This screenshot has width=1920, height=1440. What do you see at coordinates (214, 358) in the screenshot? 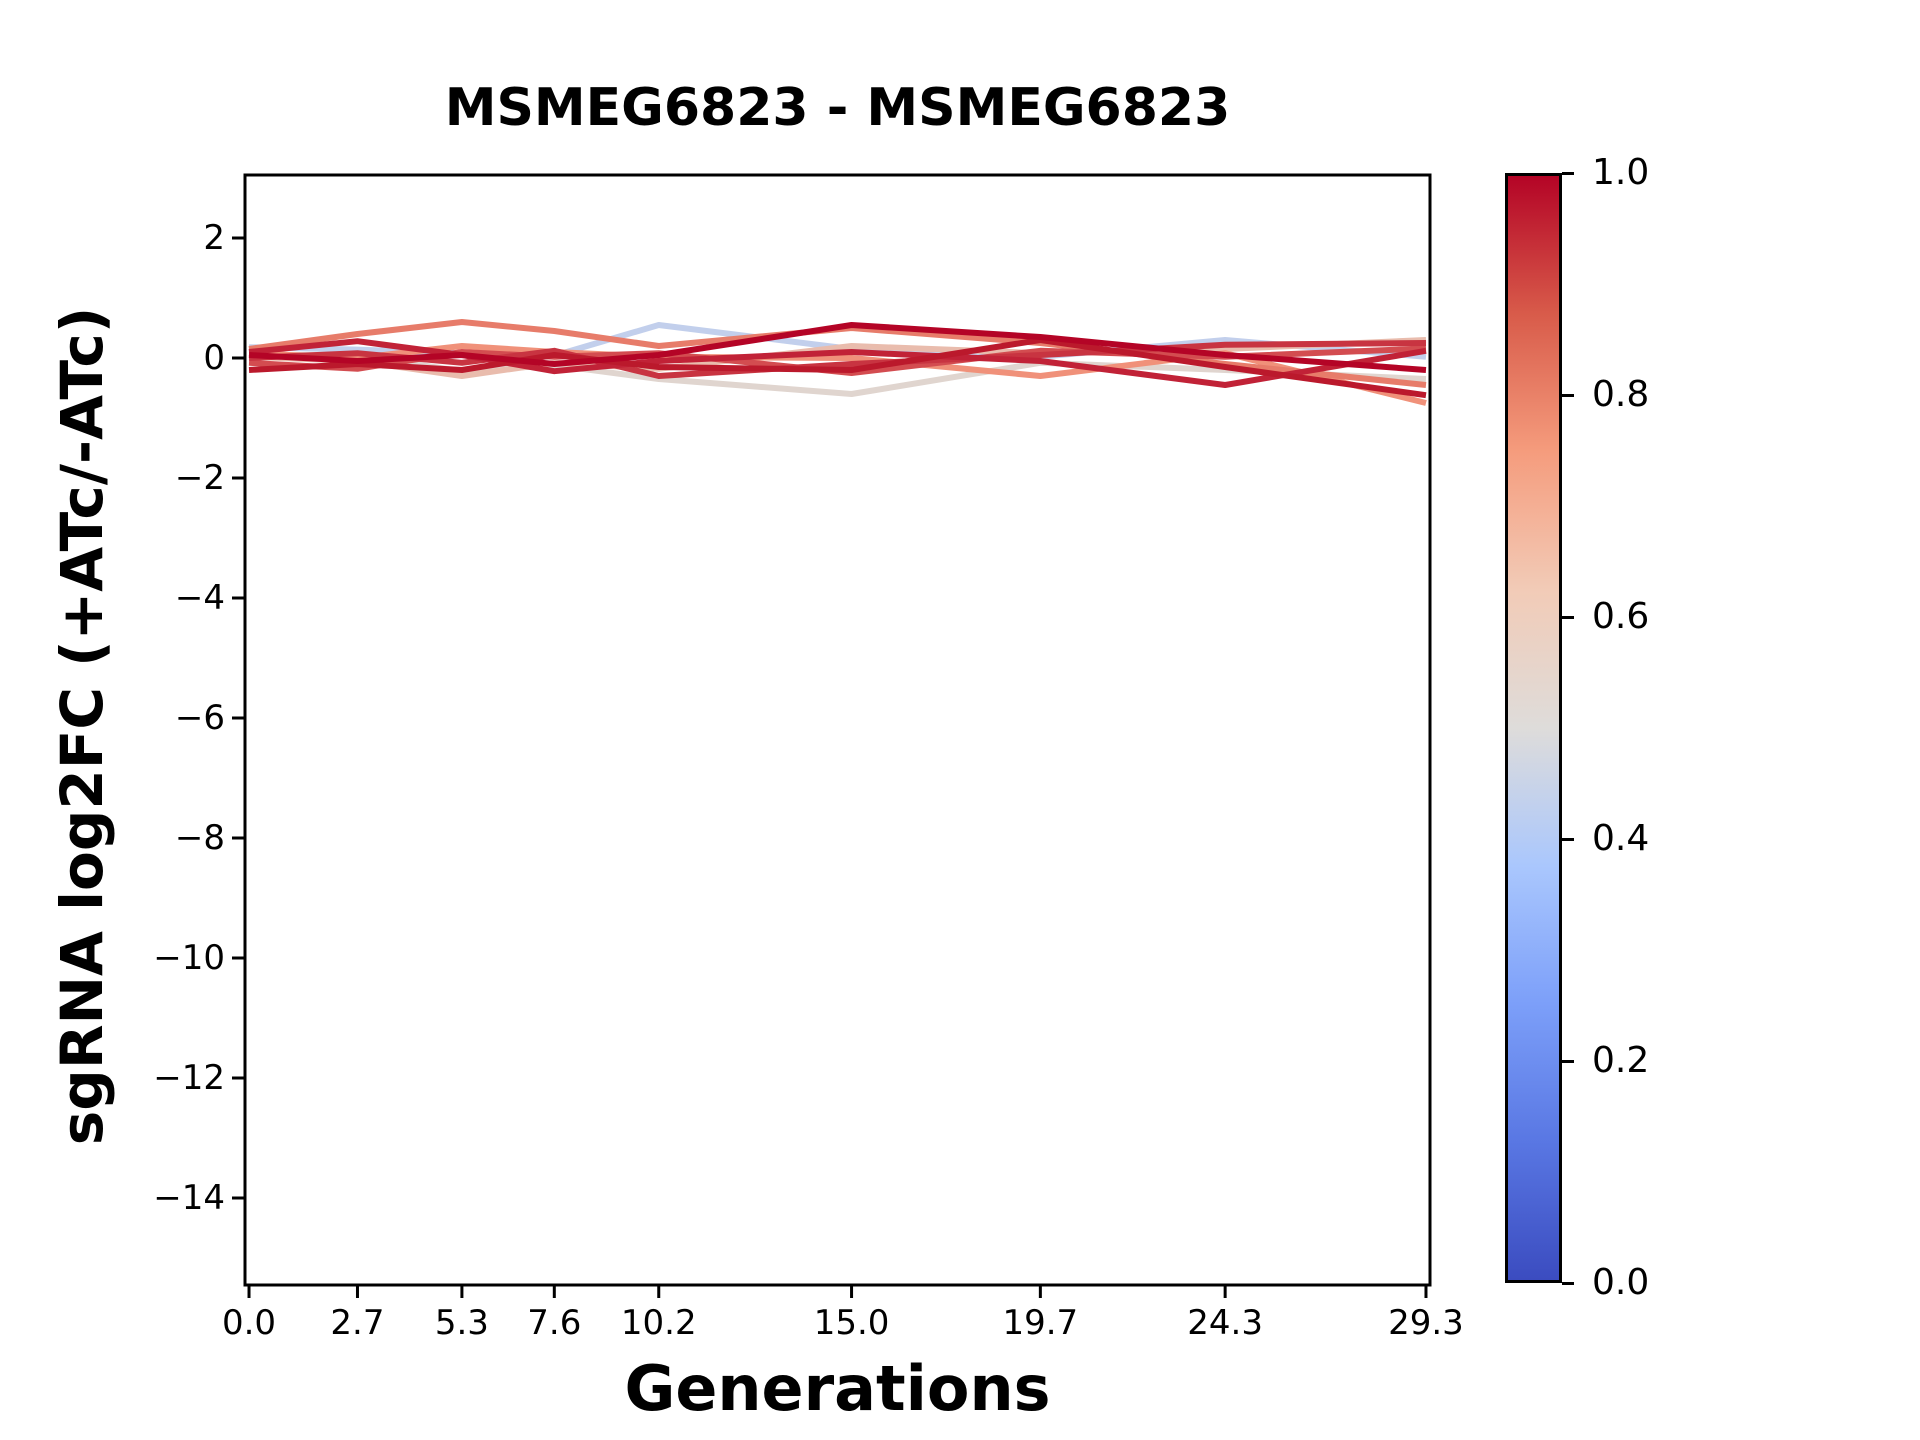
I see `y-tick-label: 0` at bounding box center [214, 358].